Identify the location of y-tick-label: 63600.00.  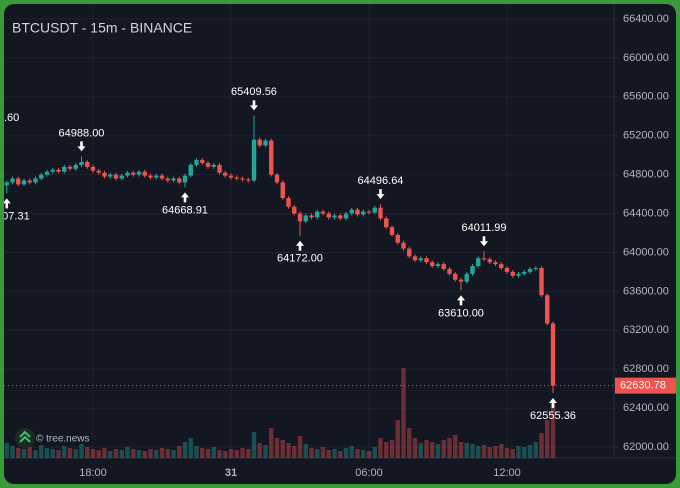
(646, 291).